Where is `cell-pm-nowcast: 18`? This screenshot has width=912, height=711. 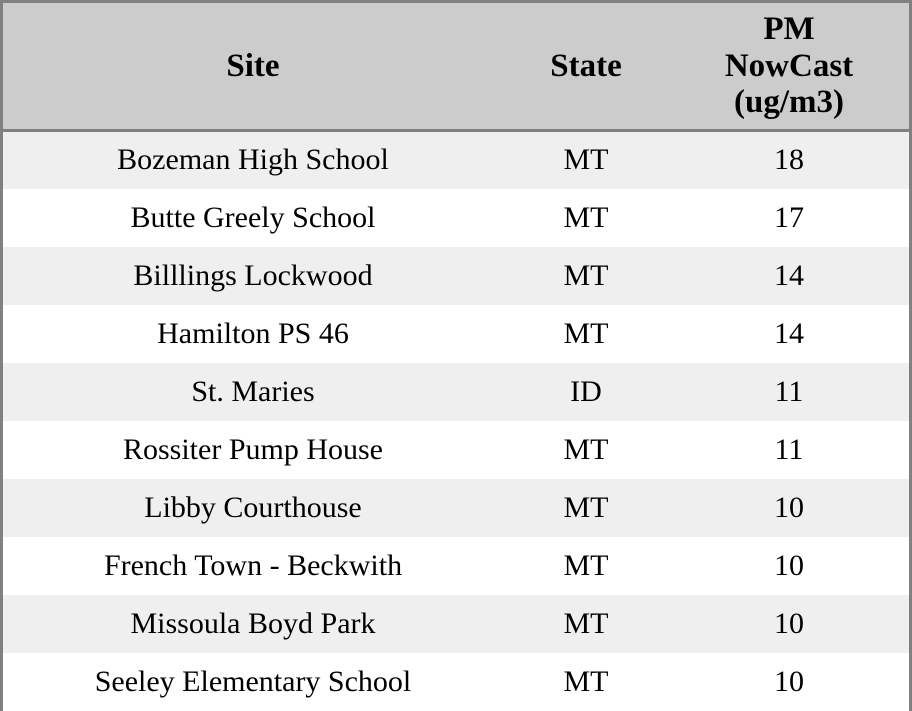 cell-pm-nowcast: 18 is located at coordinates (789, 160).